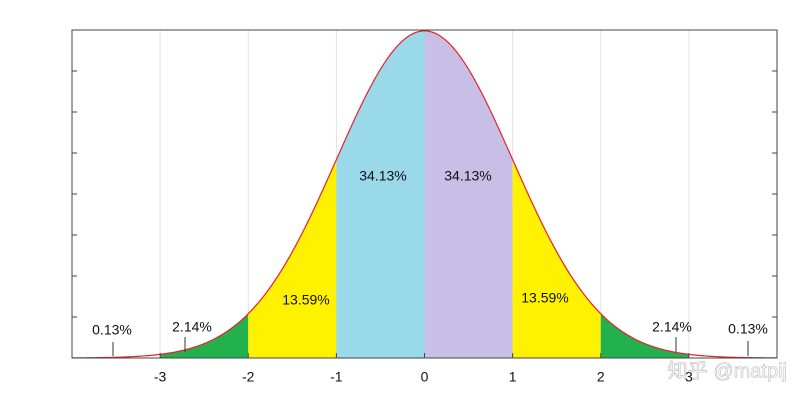  I want to click on x-tick-label: 0, so click(425, 377).